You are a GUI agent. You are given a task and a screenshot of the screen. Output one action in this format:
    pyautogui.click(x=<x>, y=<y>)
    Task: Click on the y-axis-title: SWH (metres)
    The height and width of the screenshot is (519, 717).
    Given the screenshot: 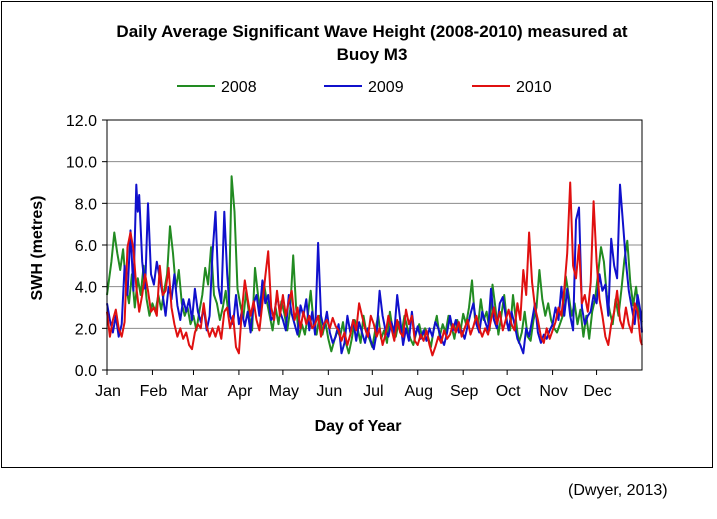 What is the action you would take?
    pyautogui.click(x=37, y=248)
    